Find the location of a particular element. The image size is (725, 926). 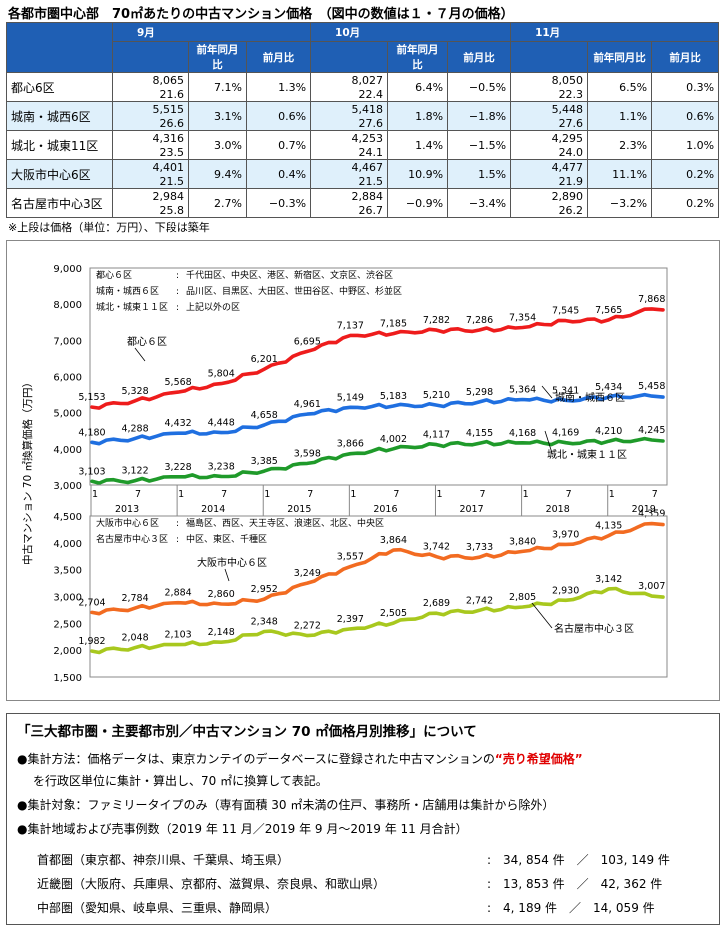

data-label: 3,007 is located at coordinates (651, 586).